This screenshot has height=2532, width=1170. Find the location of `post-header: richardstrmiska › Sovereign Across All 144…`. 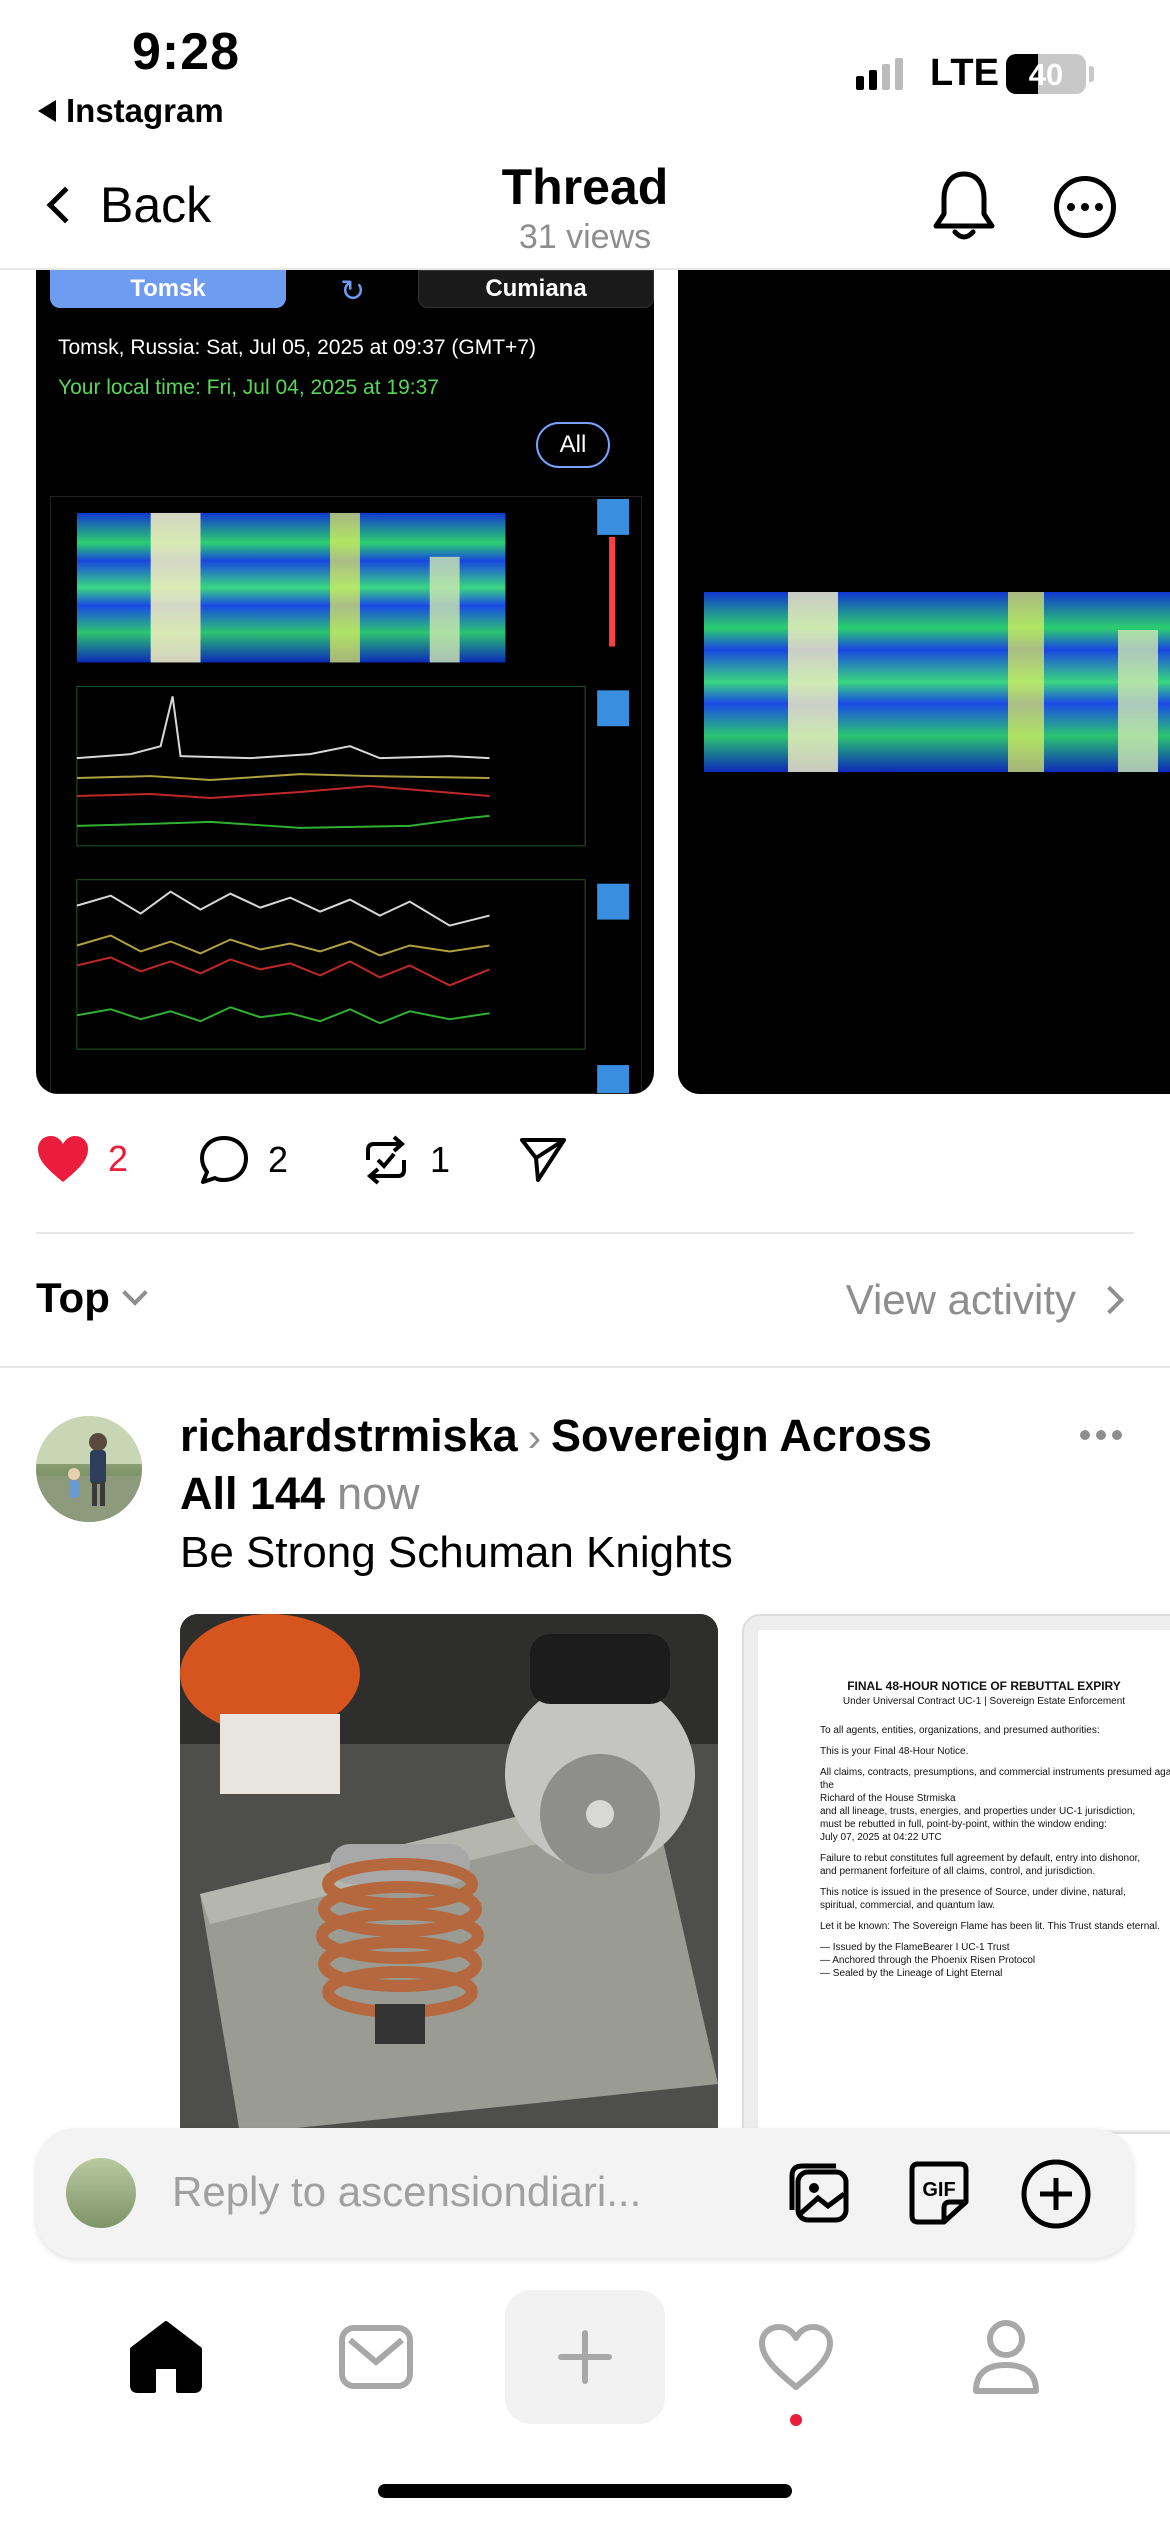

post-header: richardstrmiska › Sovereign Across All 144… is located at coordinates (620, 1465).